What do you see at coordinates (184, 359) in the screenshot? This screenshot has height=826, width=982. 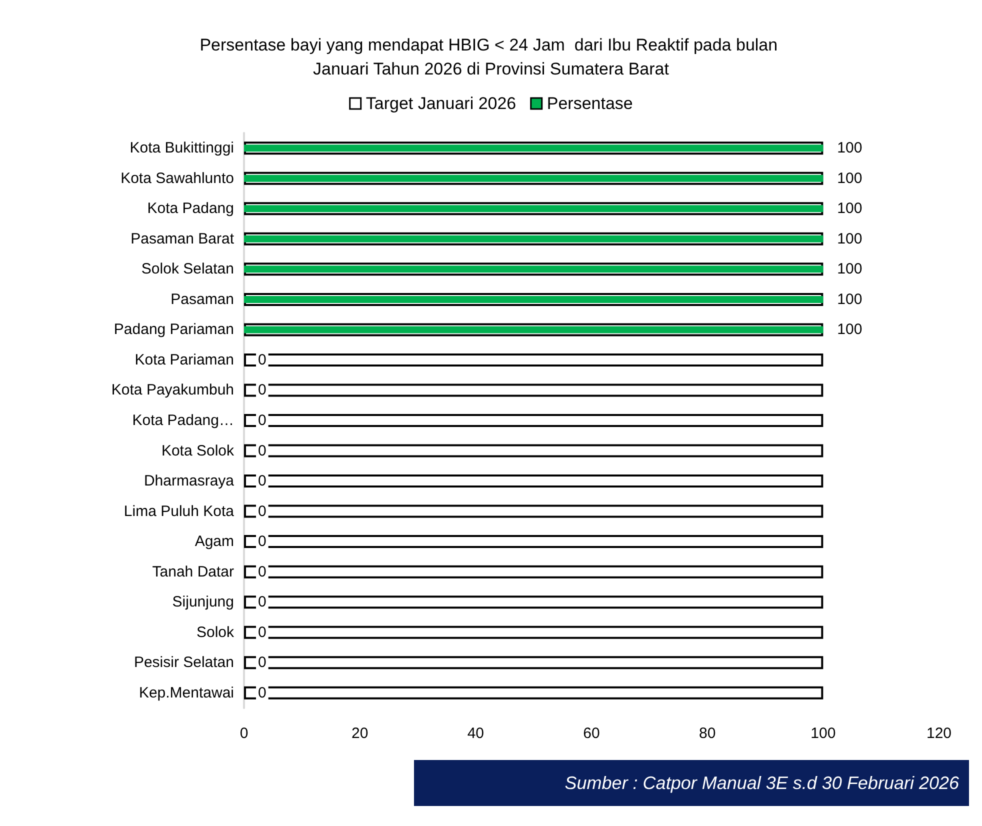 I see `y-tick-label: Kota Pariaman` at bounding box center [184, 359].